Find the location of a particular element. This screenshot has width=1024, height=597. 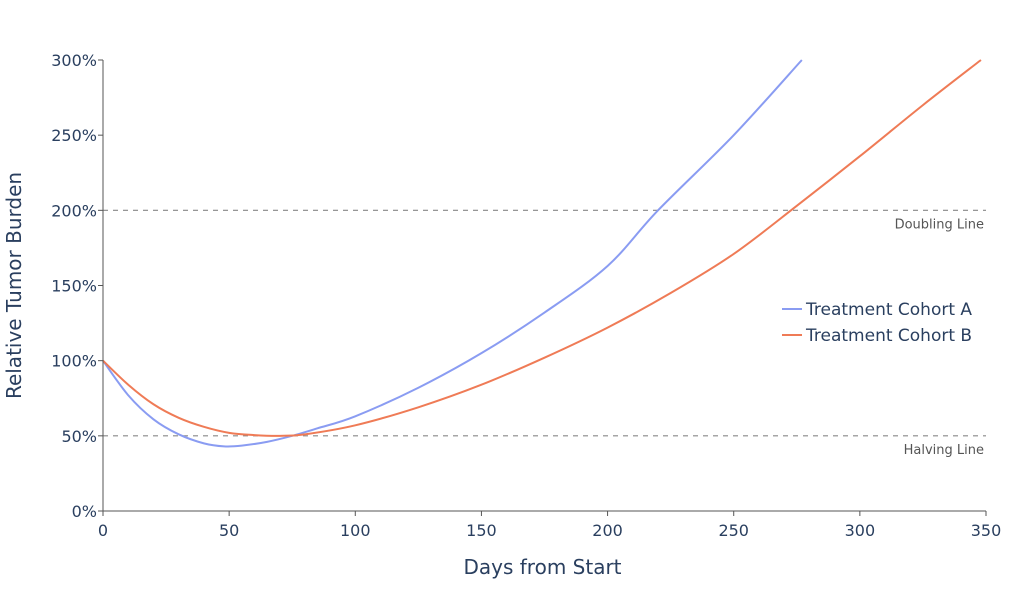

x-tick-label: 350 is located at coordinates (986, 530).